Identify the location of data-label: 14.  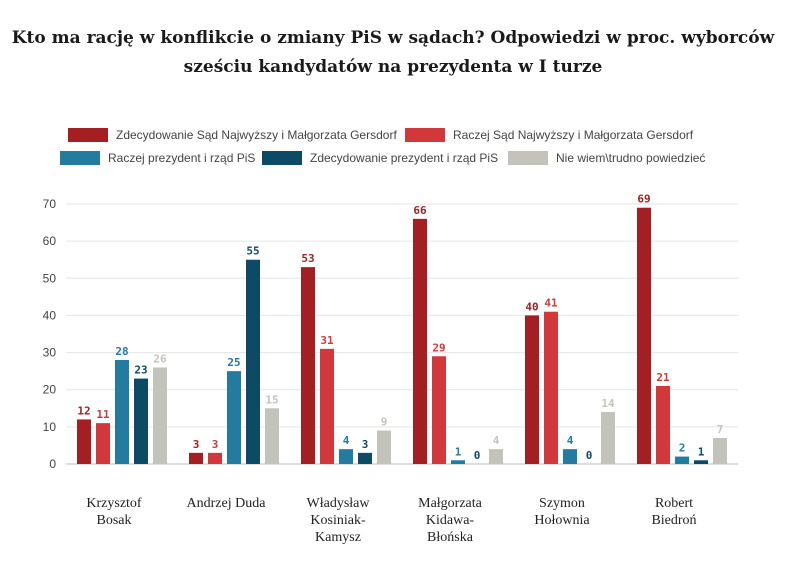
(608, 403).